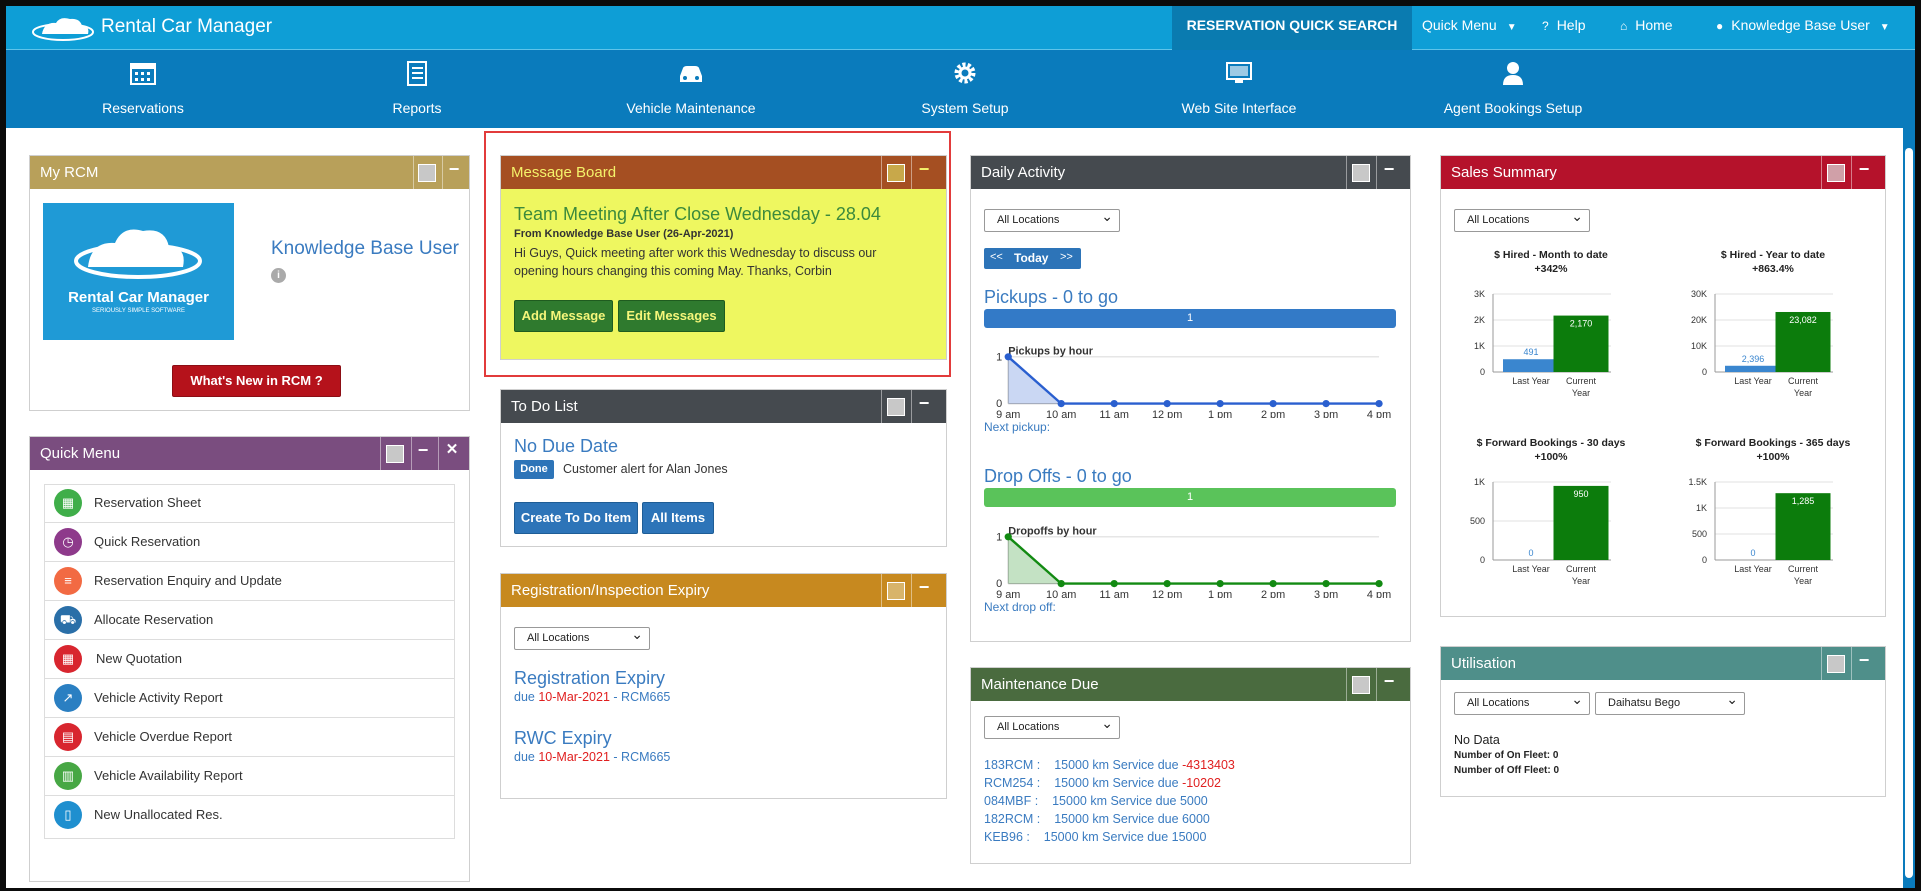 The image size is (1921, 891). I want to click on list-item-label: New Unallocated Res., so click(158, 814).